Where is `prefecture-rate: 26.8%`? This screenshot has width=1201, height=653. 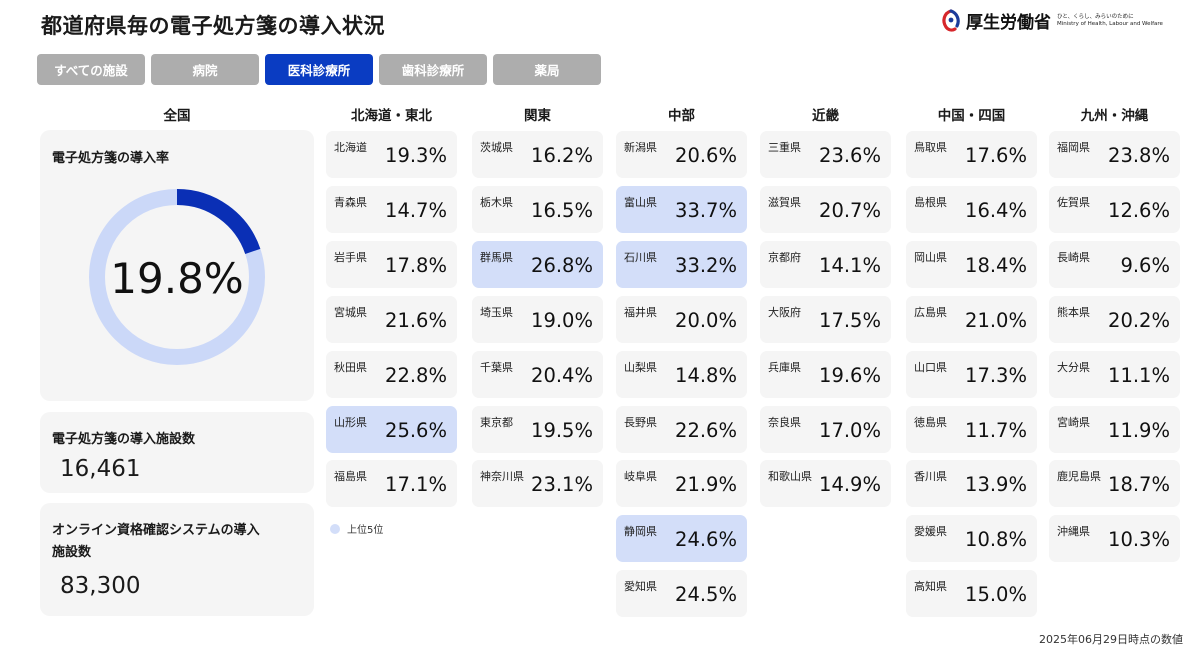 prefecture-rate: 26.8% is located at coordinates (562, 265).